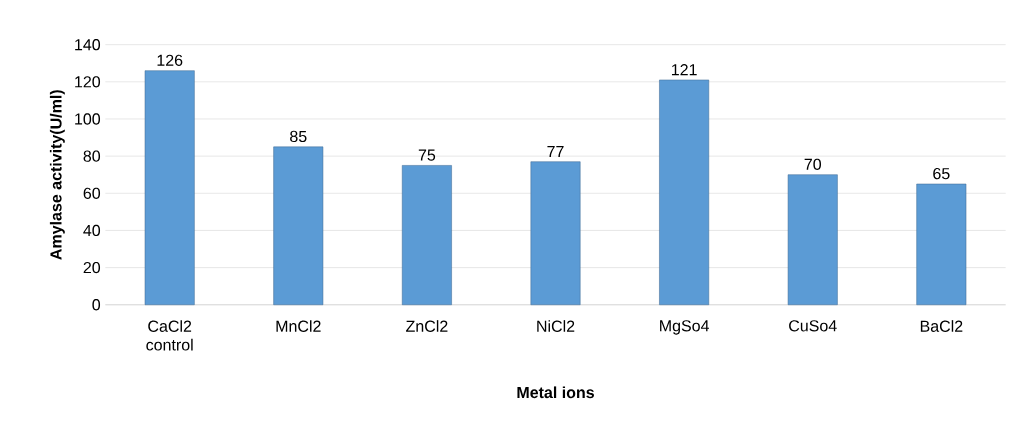 Image resolution: width=1011 pixels, height=434 pixels. Describe the element at coordinates (685, 327) in the screenshot. I see `x-tick-label: MgSo4` at that location.